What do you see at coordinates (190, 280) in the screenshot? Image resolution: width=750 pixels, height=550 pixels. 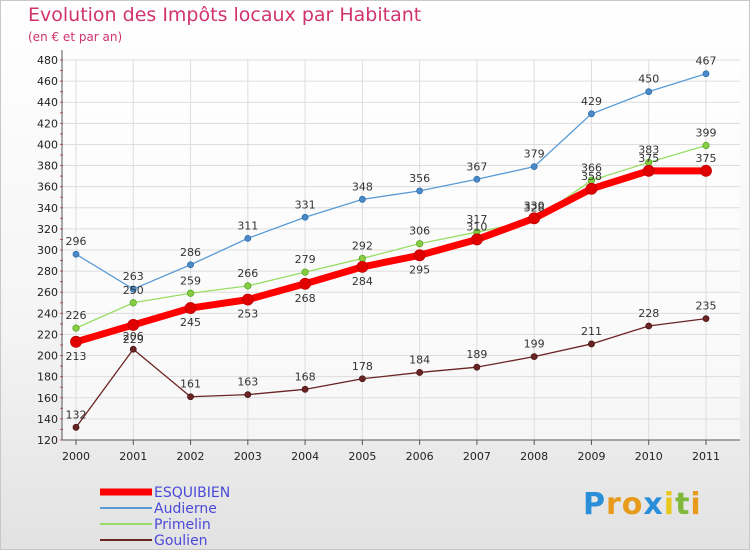 I see `data-label-primelin: 259` at bounding box center [190, 280].